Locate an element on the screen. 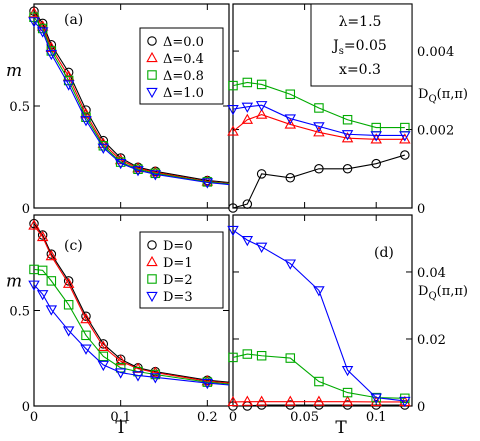 This screenshot has width=480, height=441. legend-entry: Δ=0.0 is located at coordinates (183, 42).